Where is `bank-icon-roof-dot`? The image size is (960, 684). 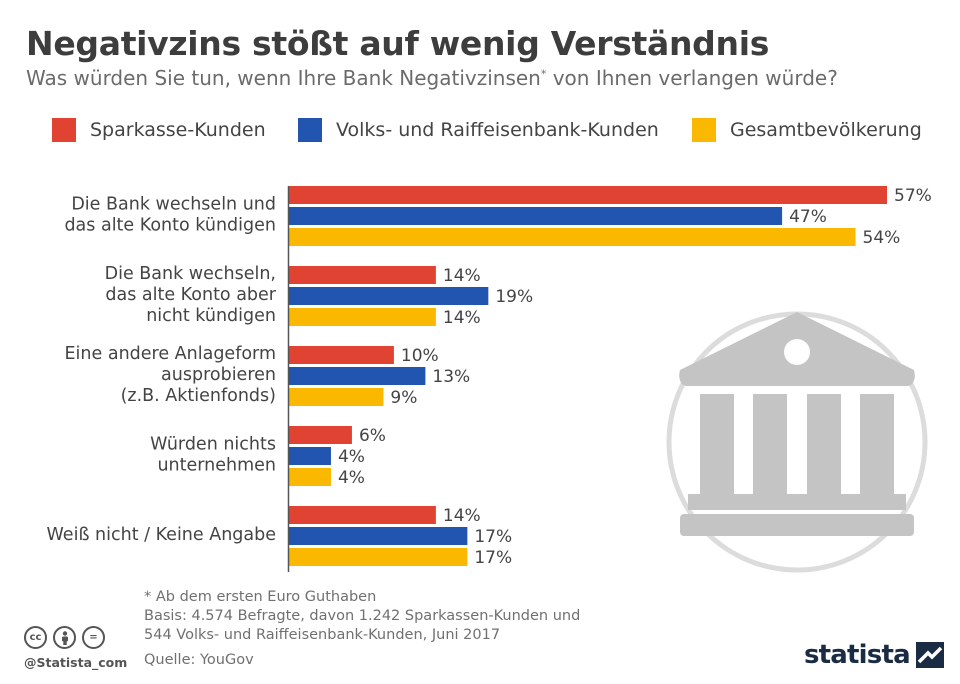
bank-icon-roof-dot is located at coordinates (797, 352).